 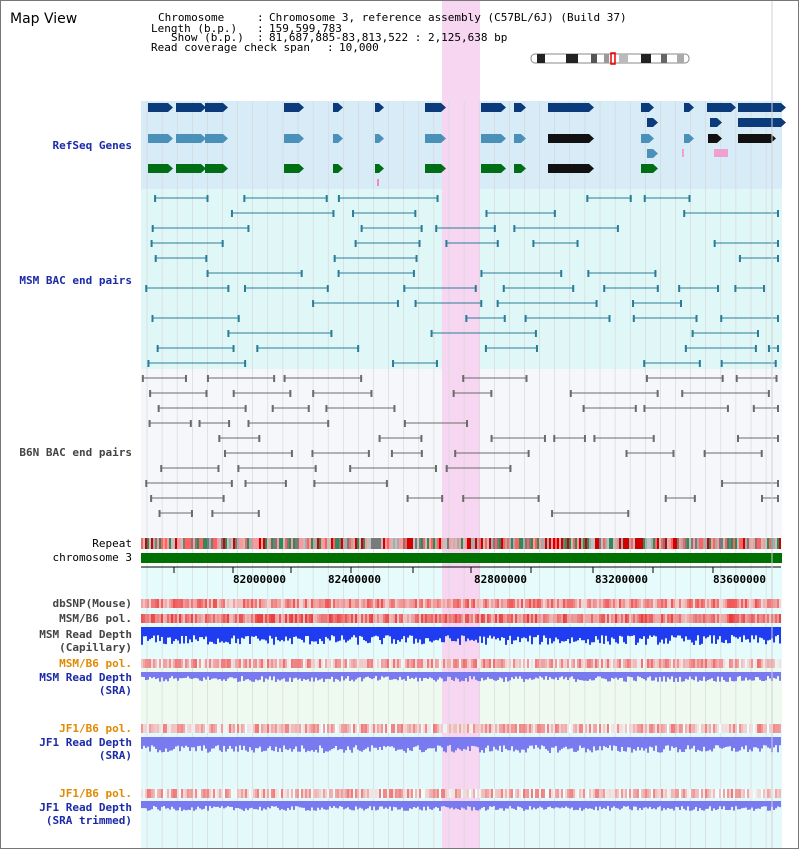 What do you see at coordinates (92, 557) in the screenshot?
I see `chromosome-label: chromosome 3` at bounding box center [92, 557].